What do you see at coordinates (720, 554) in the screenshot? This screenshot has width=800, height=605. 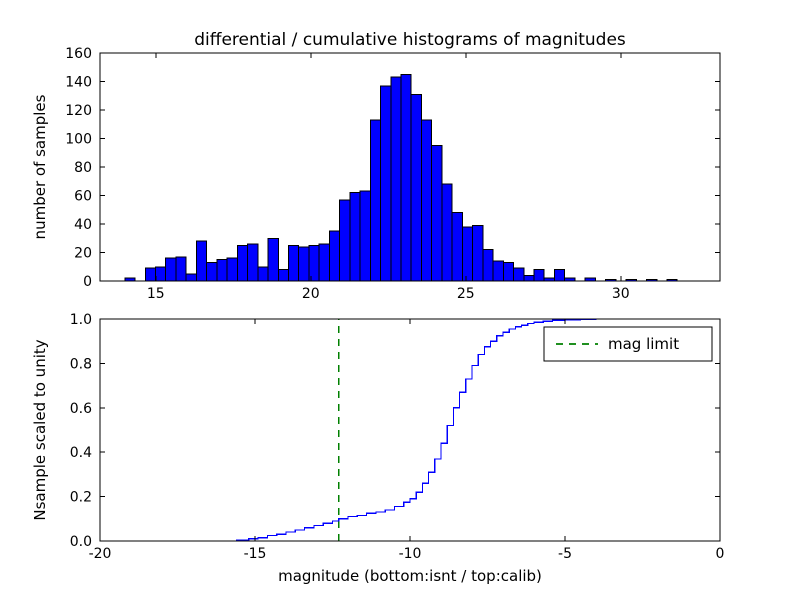 I see `x-tick-label: 0` at bounding box center [720, 554].